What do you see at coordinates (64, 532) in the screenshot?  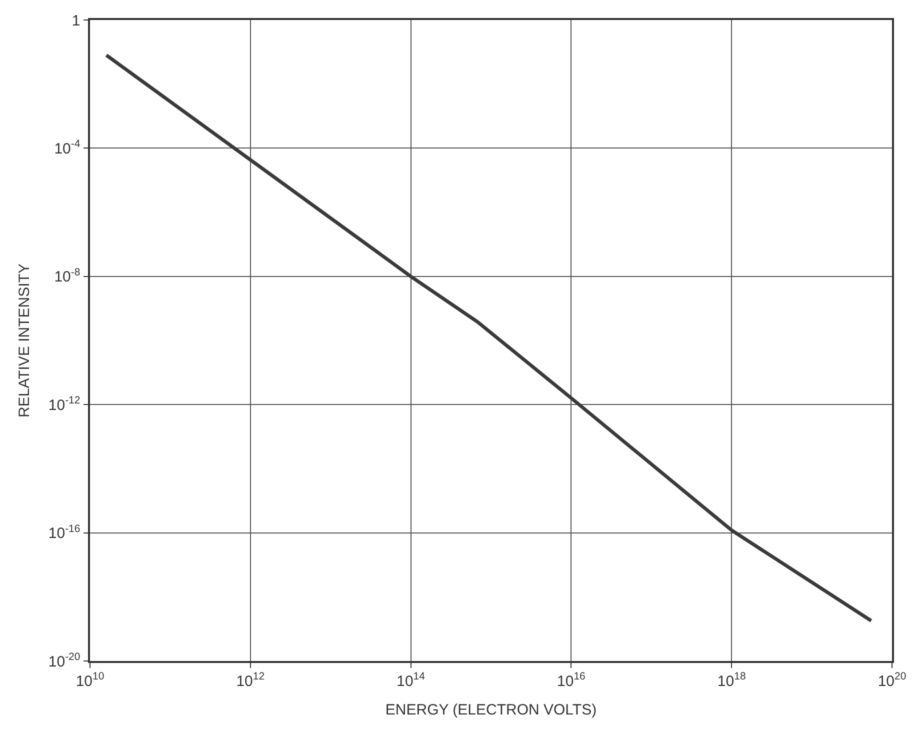 I see `y-tick-label: 10$^{-16}$` at bounding box center [64, 532].